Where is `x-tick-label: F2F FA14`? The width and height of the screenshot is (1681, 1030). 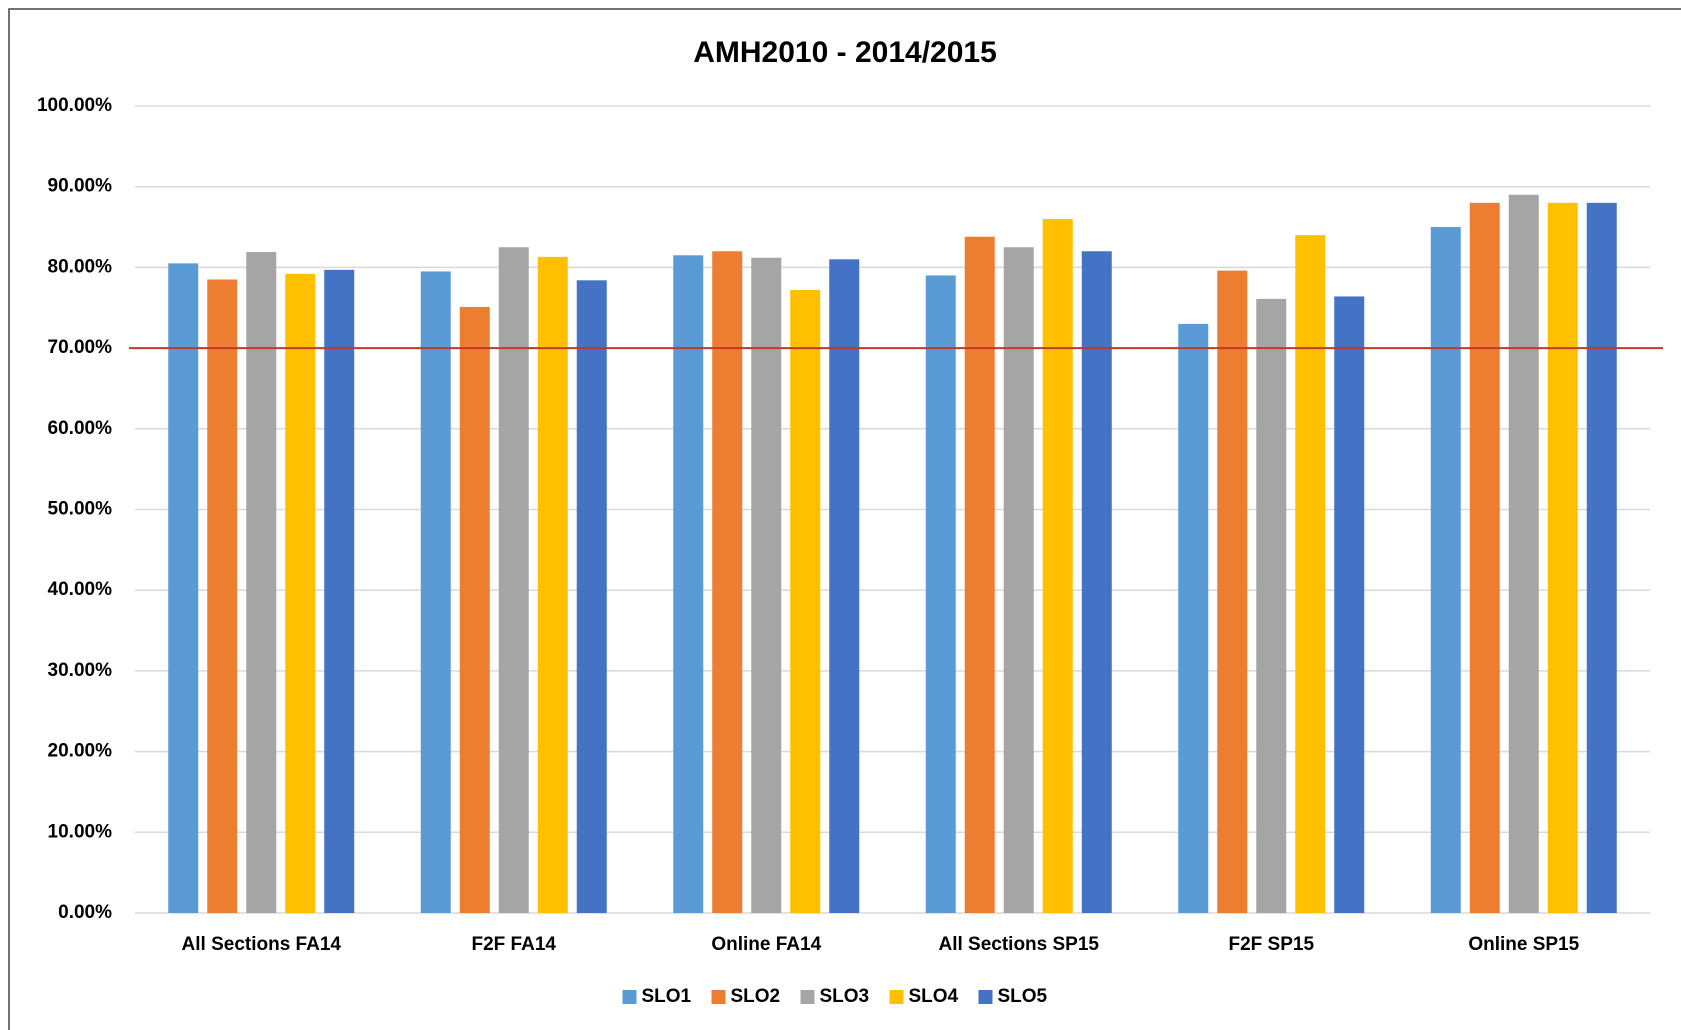
x-tick-label: F2F FA14 is located at coordinates (514, 944).